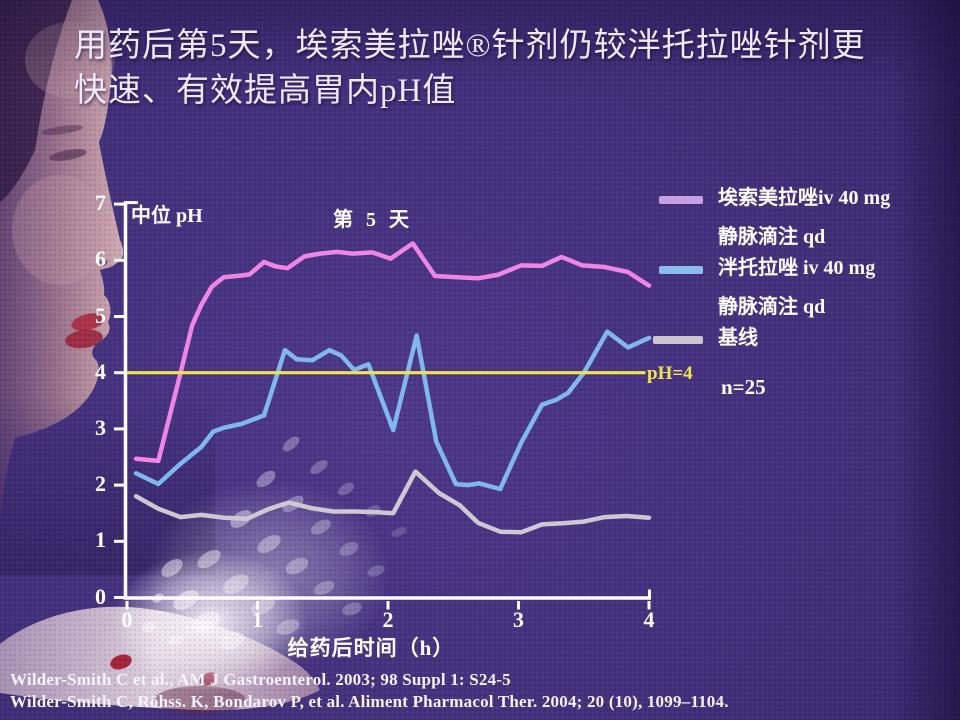 Image resolution: width=960 pixels, height=720 pixels. What do you see at coordinates (388, 619) in the screenshot?
I see `x-tick-label: 2` at bounding box center [388, 619].